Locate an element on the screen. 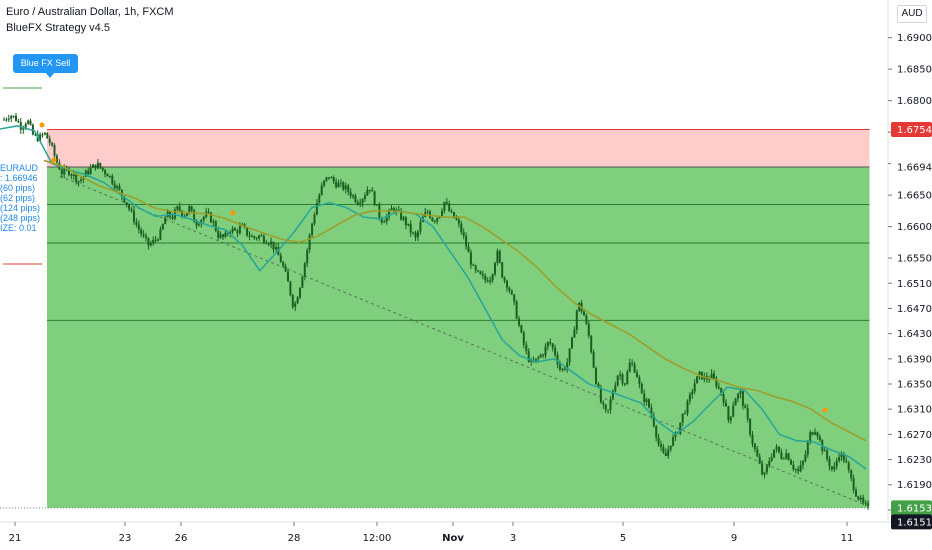 This screenshot has width=932, height=550. legend-line: (124 pips) is located at coordinates (20, 208).